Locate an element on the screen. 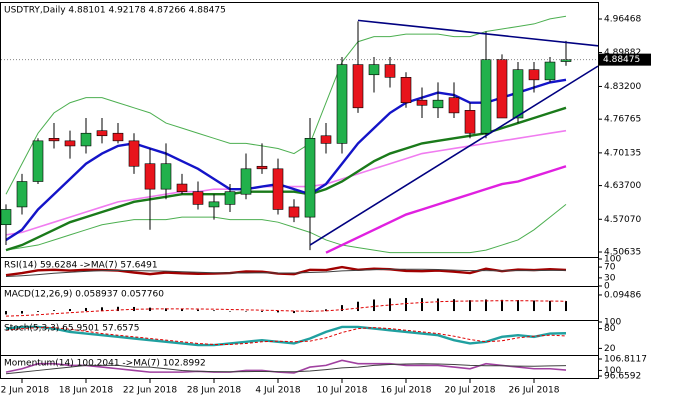 Image resolution: width=700 pixels, height=400 pixels. y-tick-label: 4.76765 is located at coordinates (622, 120).